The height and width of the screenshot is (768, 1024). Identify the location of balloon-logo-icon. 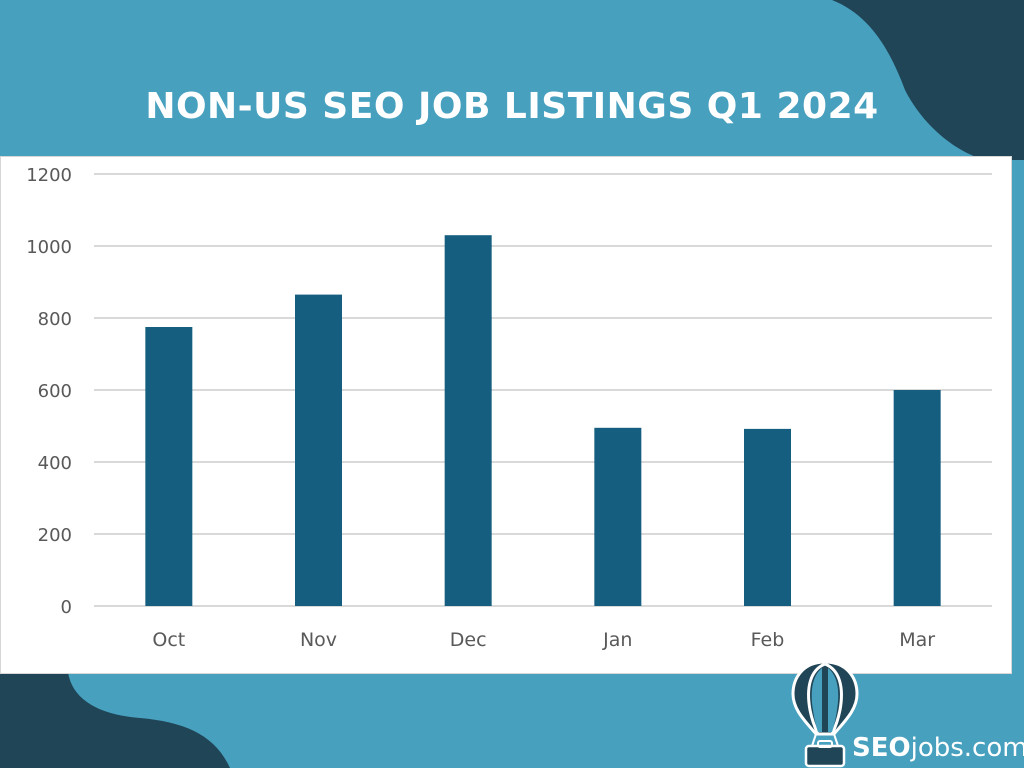
(825, 714).